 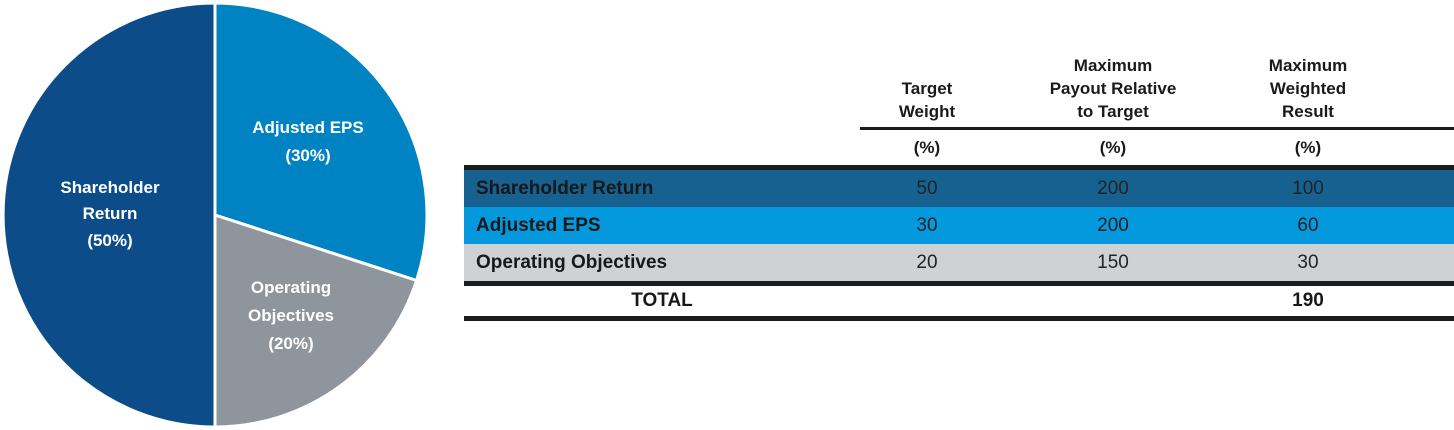 I want to click on divider-top-thick, so click(x=959, y=167).